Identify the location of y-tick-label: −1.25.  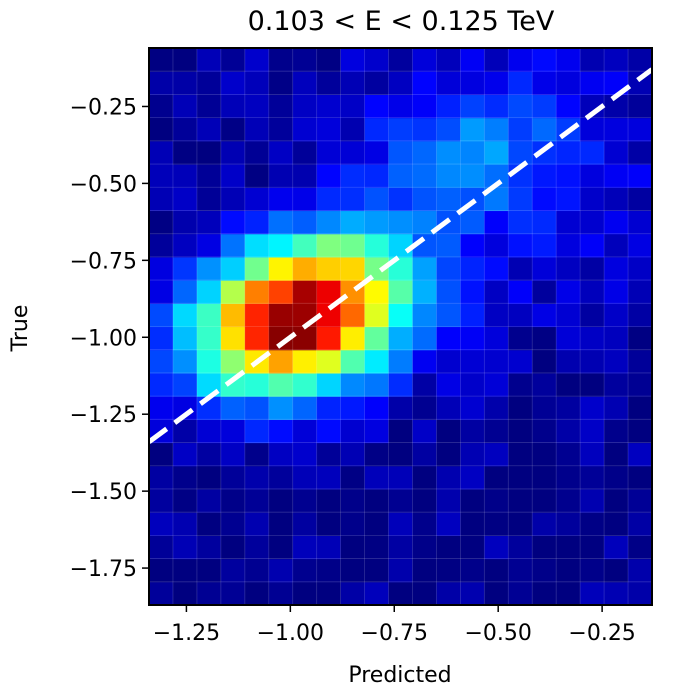
(103, 415).